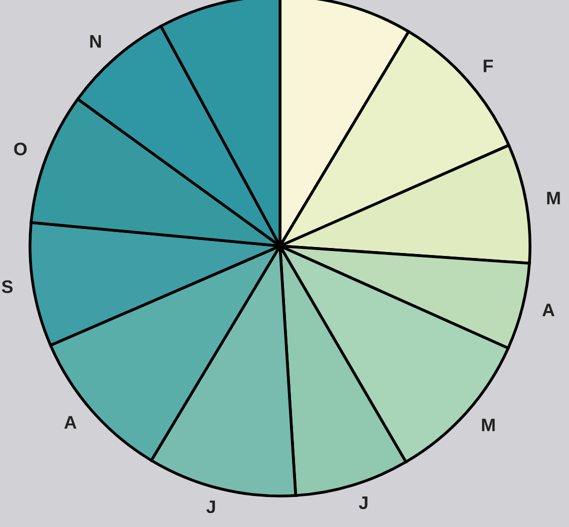 The height and width of the screenshot is (527, 569). What do you see at coordinates (488, 66) in the screenshot?
I see `slice-label: F` at bounding box center [488, 66].